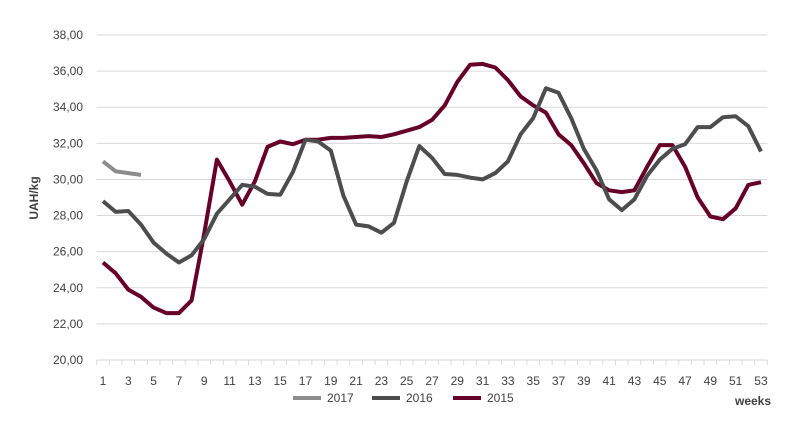  I want to click on x-tick-label: 7, so click(179, 381).